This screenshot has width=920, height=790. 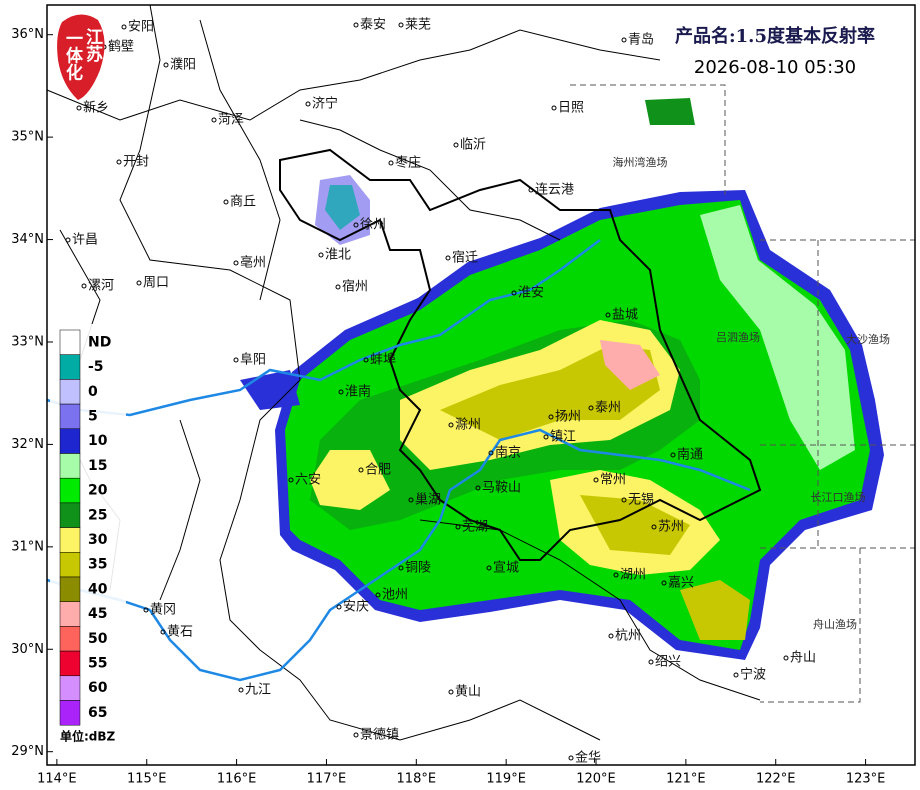 What do you see at coordinates (628, 636) in the screenshot?
I see `city-label: 杭州` at bounding box center [628, 636].